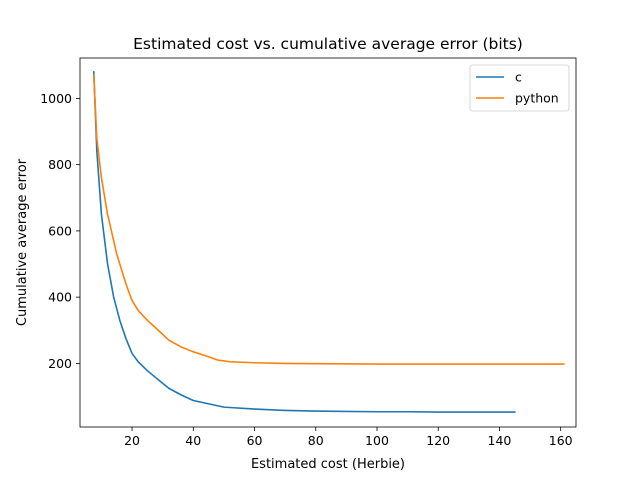 Image resolution: width=640 pixels, height=480 pixels. I want to click on legend-label-c: c, so click(518, 77).